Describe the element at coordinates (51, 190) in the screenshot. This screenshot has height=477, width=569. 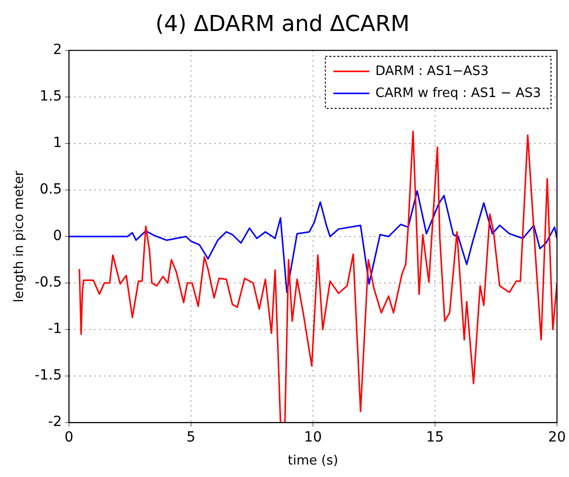
I see `y-tick-label: 0.5` at that location.